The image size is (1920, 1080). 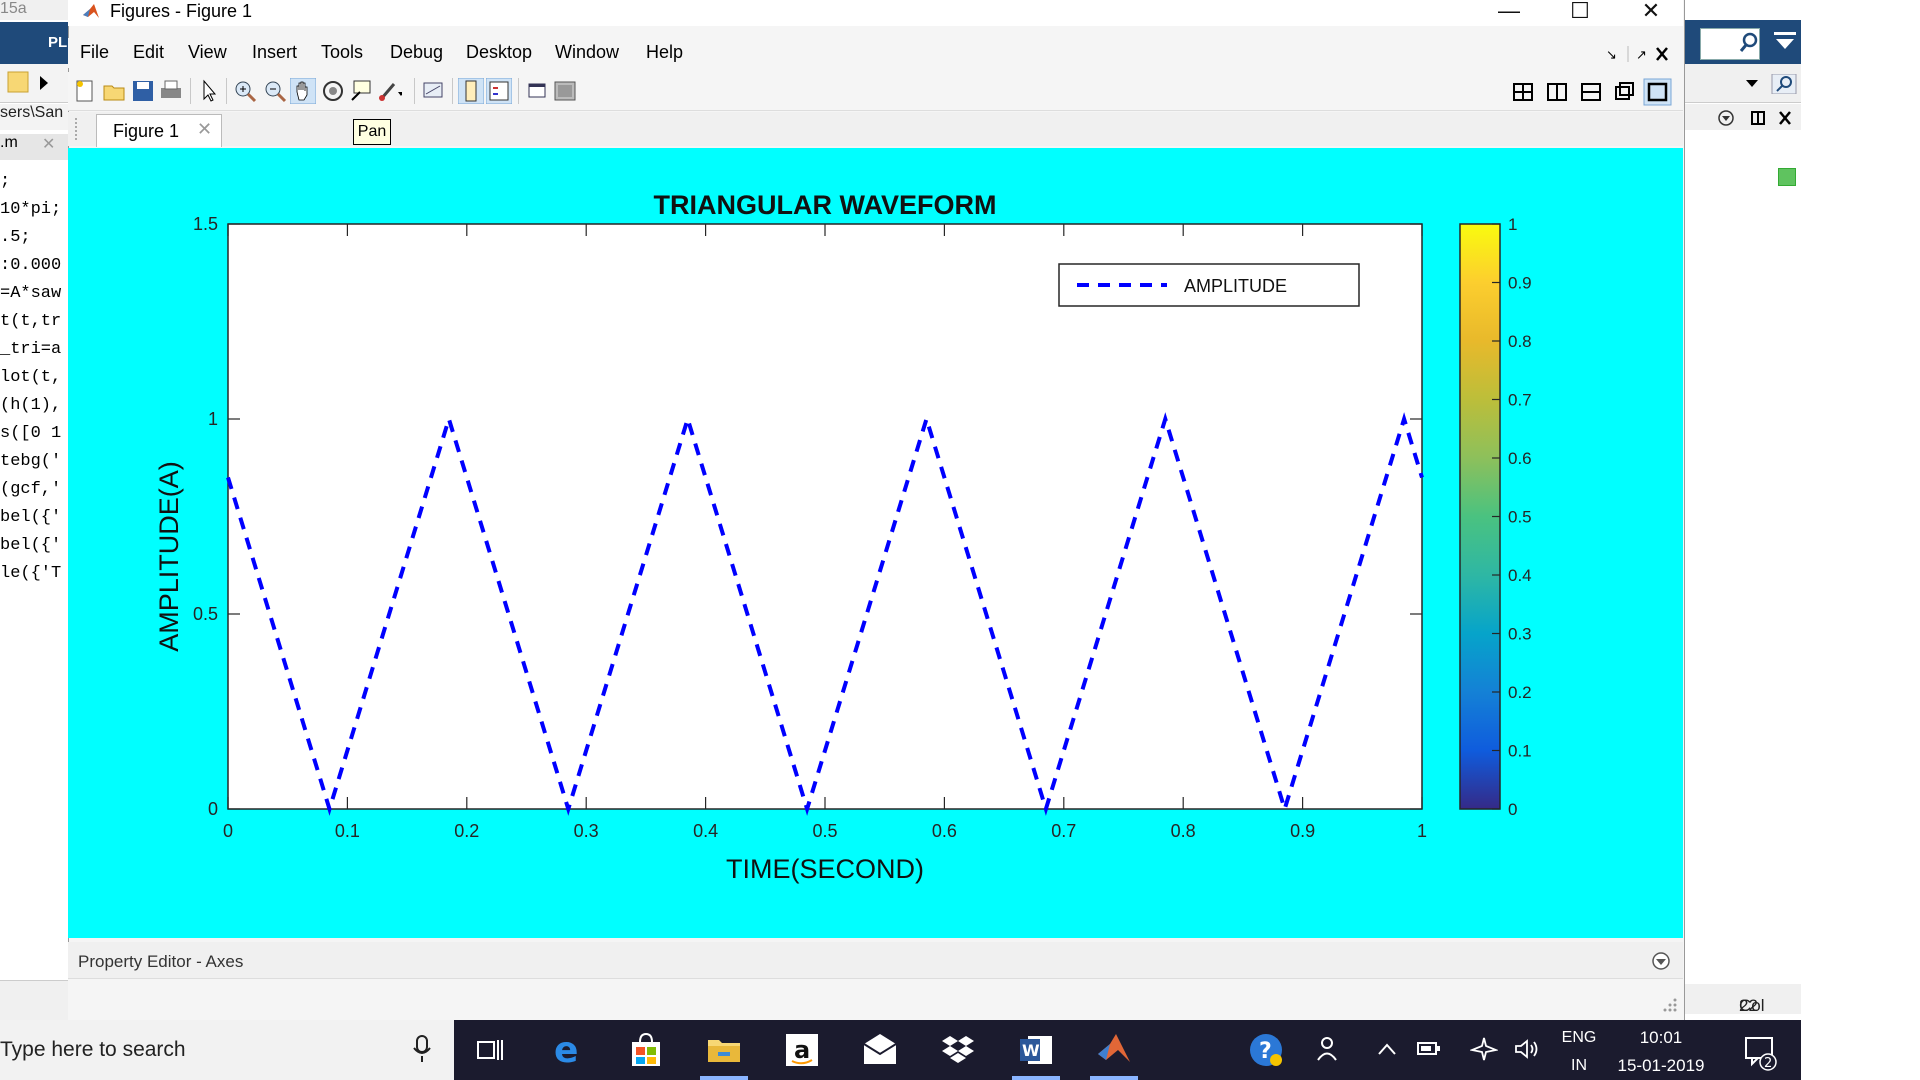 What do you see at coordinates (1266, 1050) in the screenshot?
I see `help-icon: ?` at bounding box center [1266, 1050].